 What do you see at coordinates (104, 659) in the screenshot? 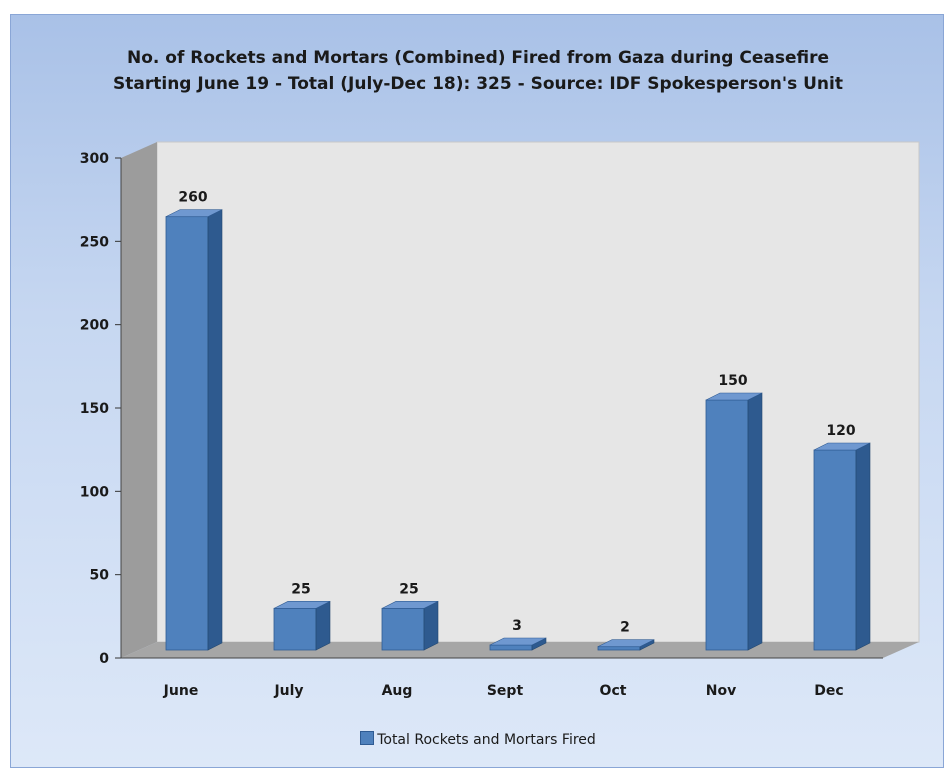
I see `y-tick-label: 0` at bounding box center [104, 659].